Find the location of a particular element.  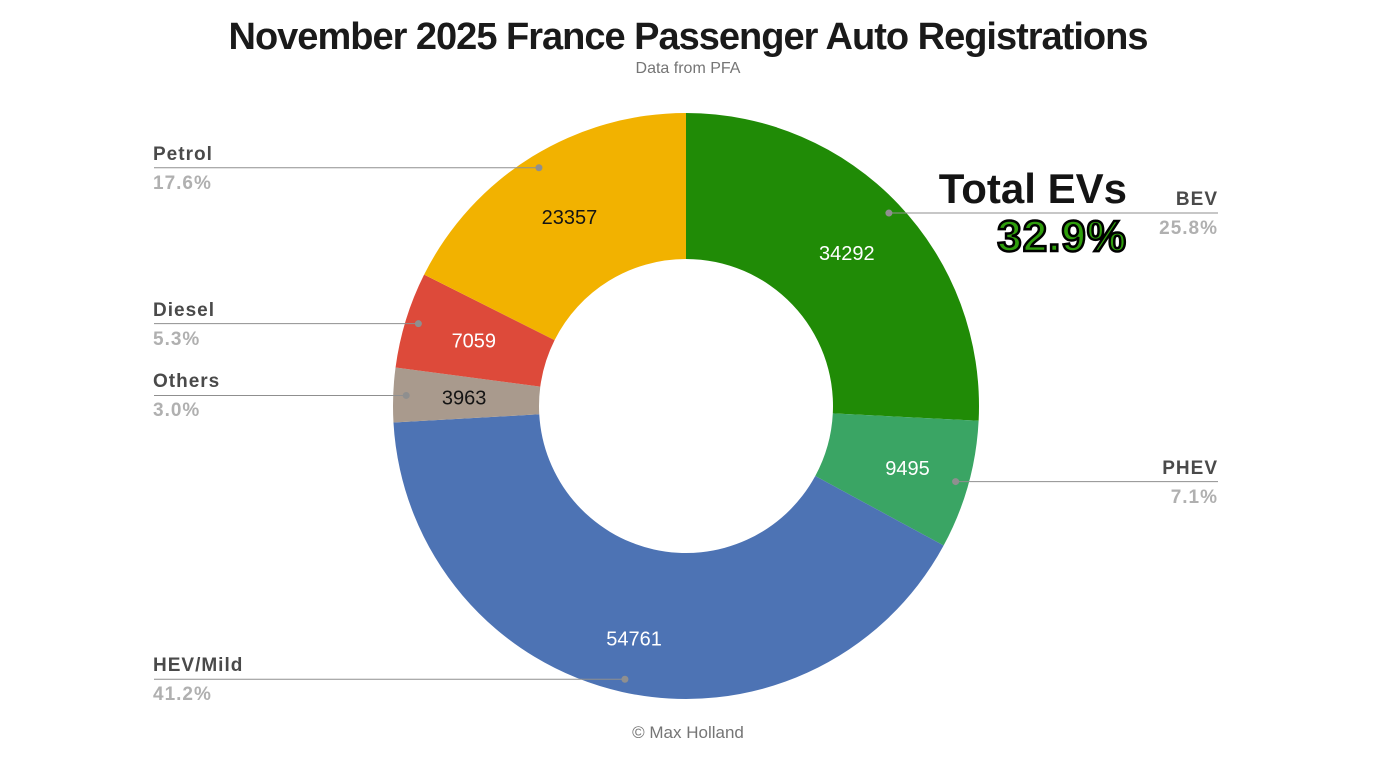

callout-bev-pct: 25.8% is located at coordinates (1188, 228).